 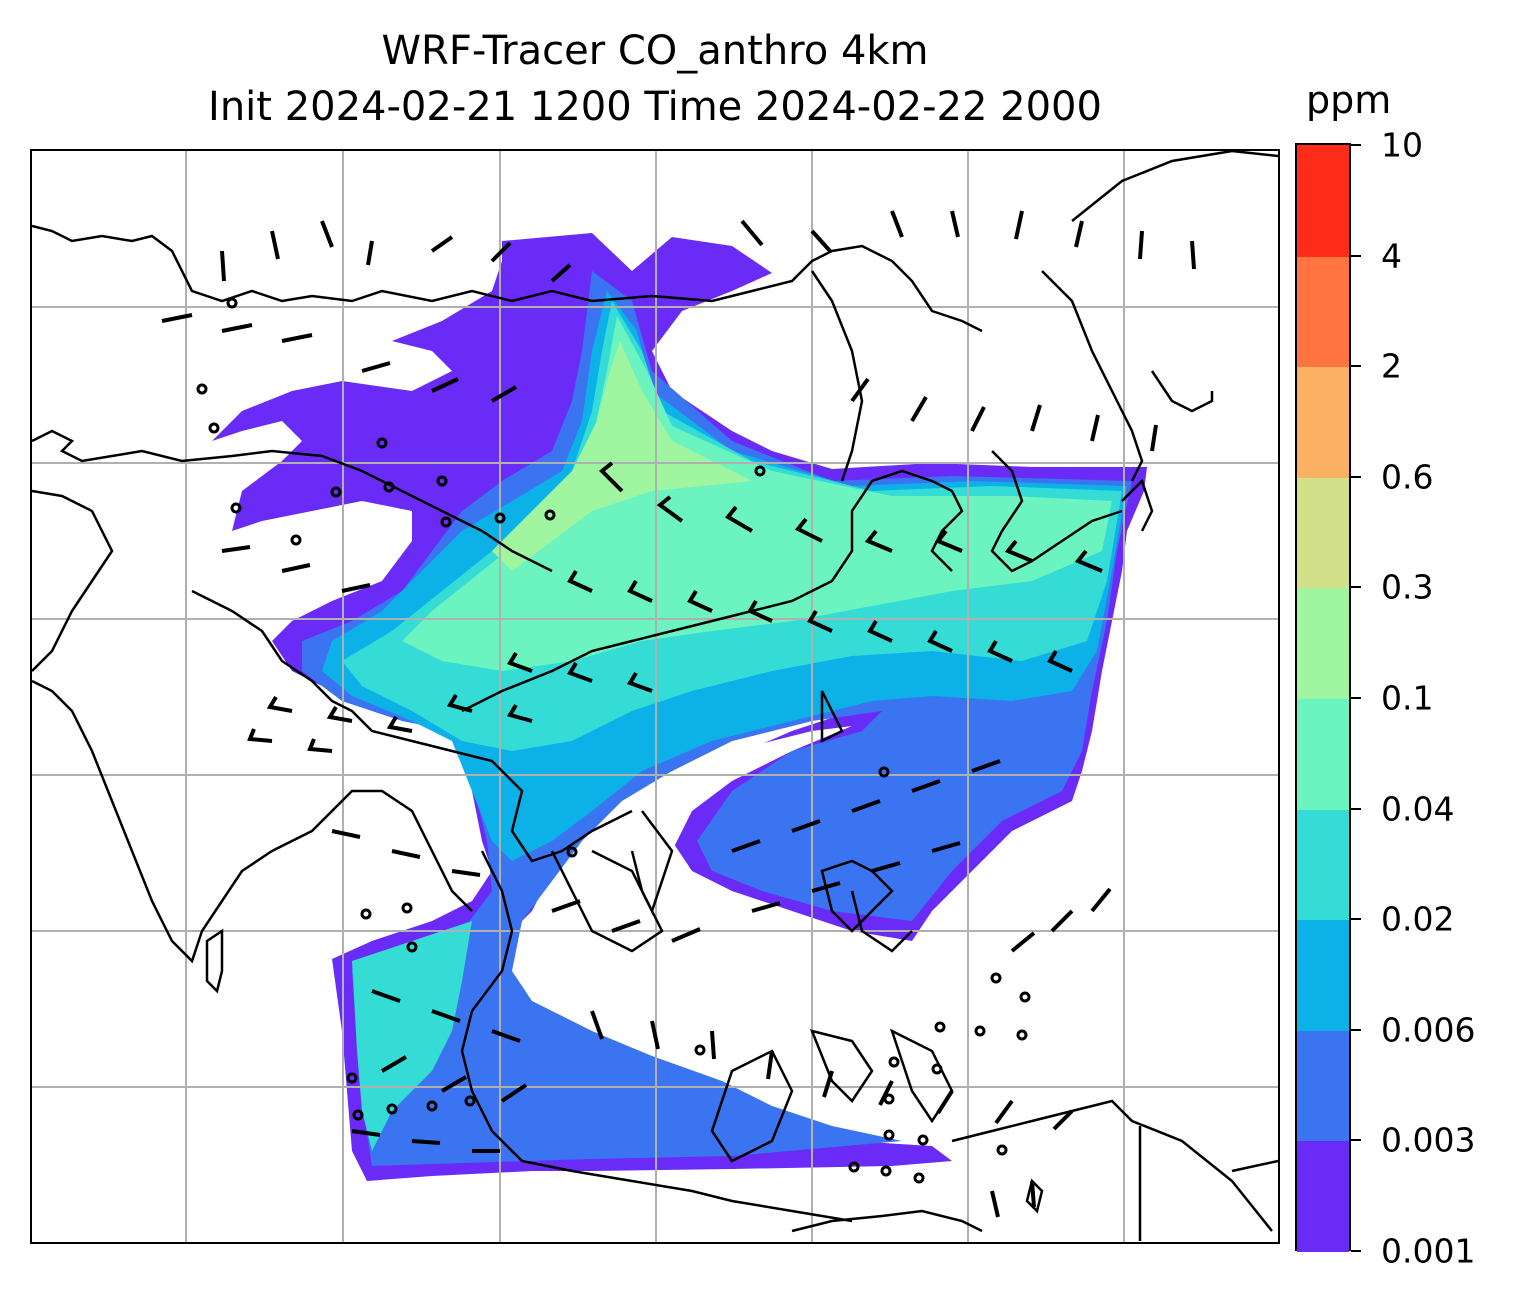 I want to click on map-title-line-1: WRF-Tracer CO_anthro 4km, so click(x=655, y=51).